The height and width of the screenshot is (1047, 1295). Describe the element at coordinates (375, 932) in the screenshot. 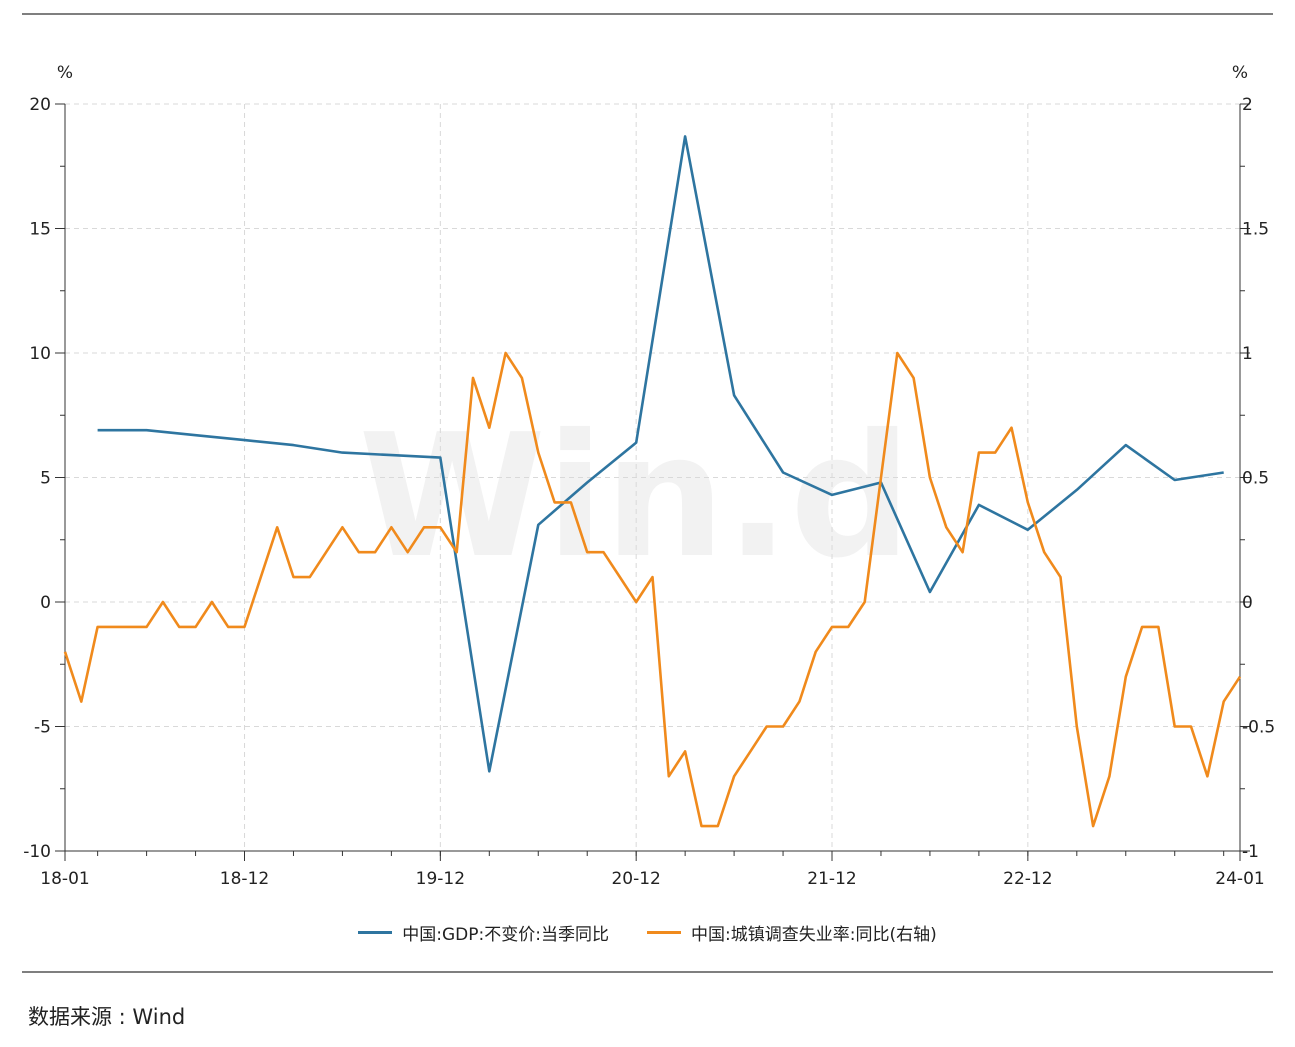

I see `legend-swatch-gdp` at that location.